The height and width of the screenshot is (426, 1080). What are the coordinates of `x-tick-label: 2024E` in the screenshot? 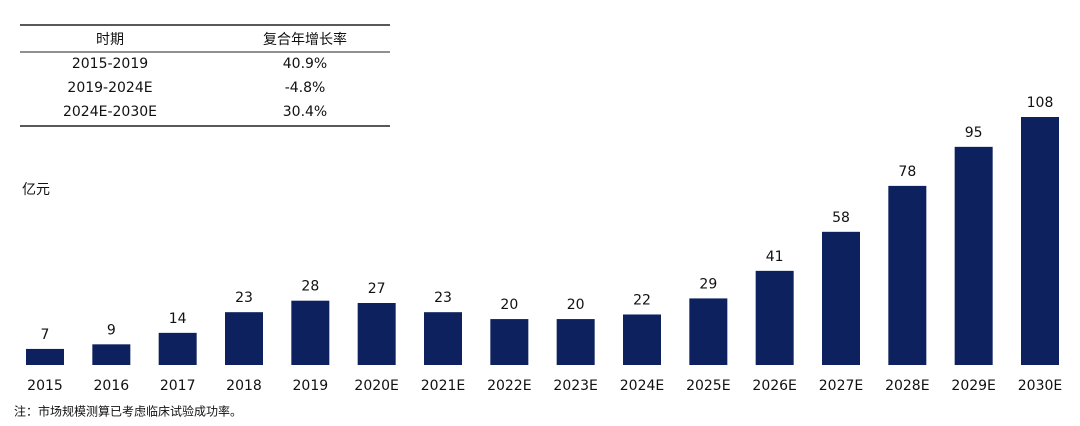 It's located at (642, 386).